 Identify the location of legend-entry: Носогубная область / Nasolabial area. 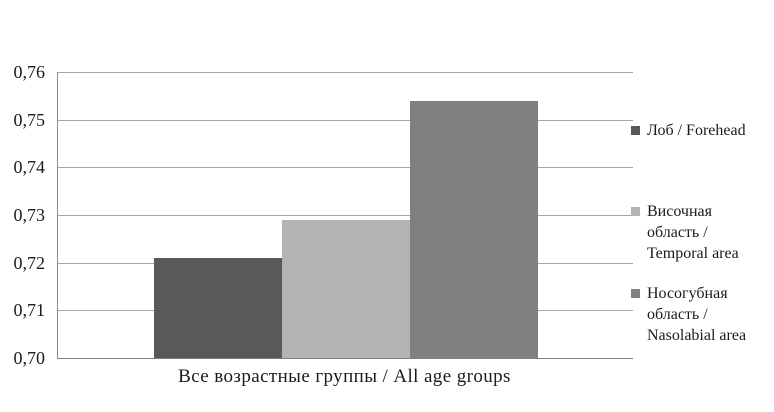
(702, 314).